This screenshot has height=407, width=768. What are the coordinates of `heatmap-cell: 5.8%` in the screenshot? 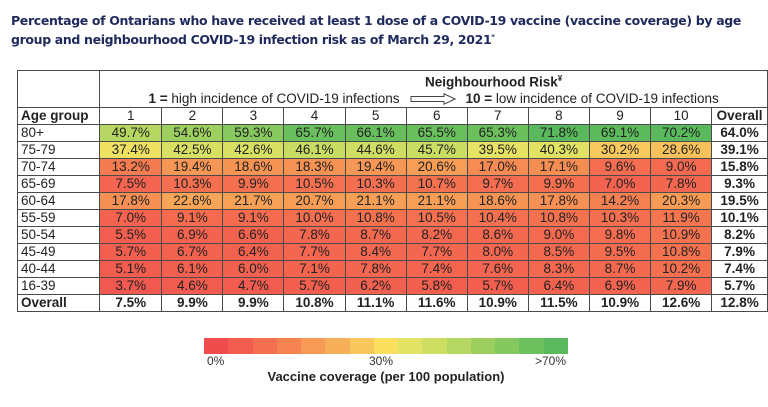 It's located at (436, 285).